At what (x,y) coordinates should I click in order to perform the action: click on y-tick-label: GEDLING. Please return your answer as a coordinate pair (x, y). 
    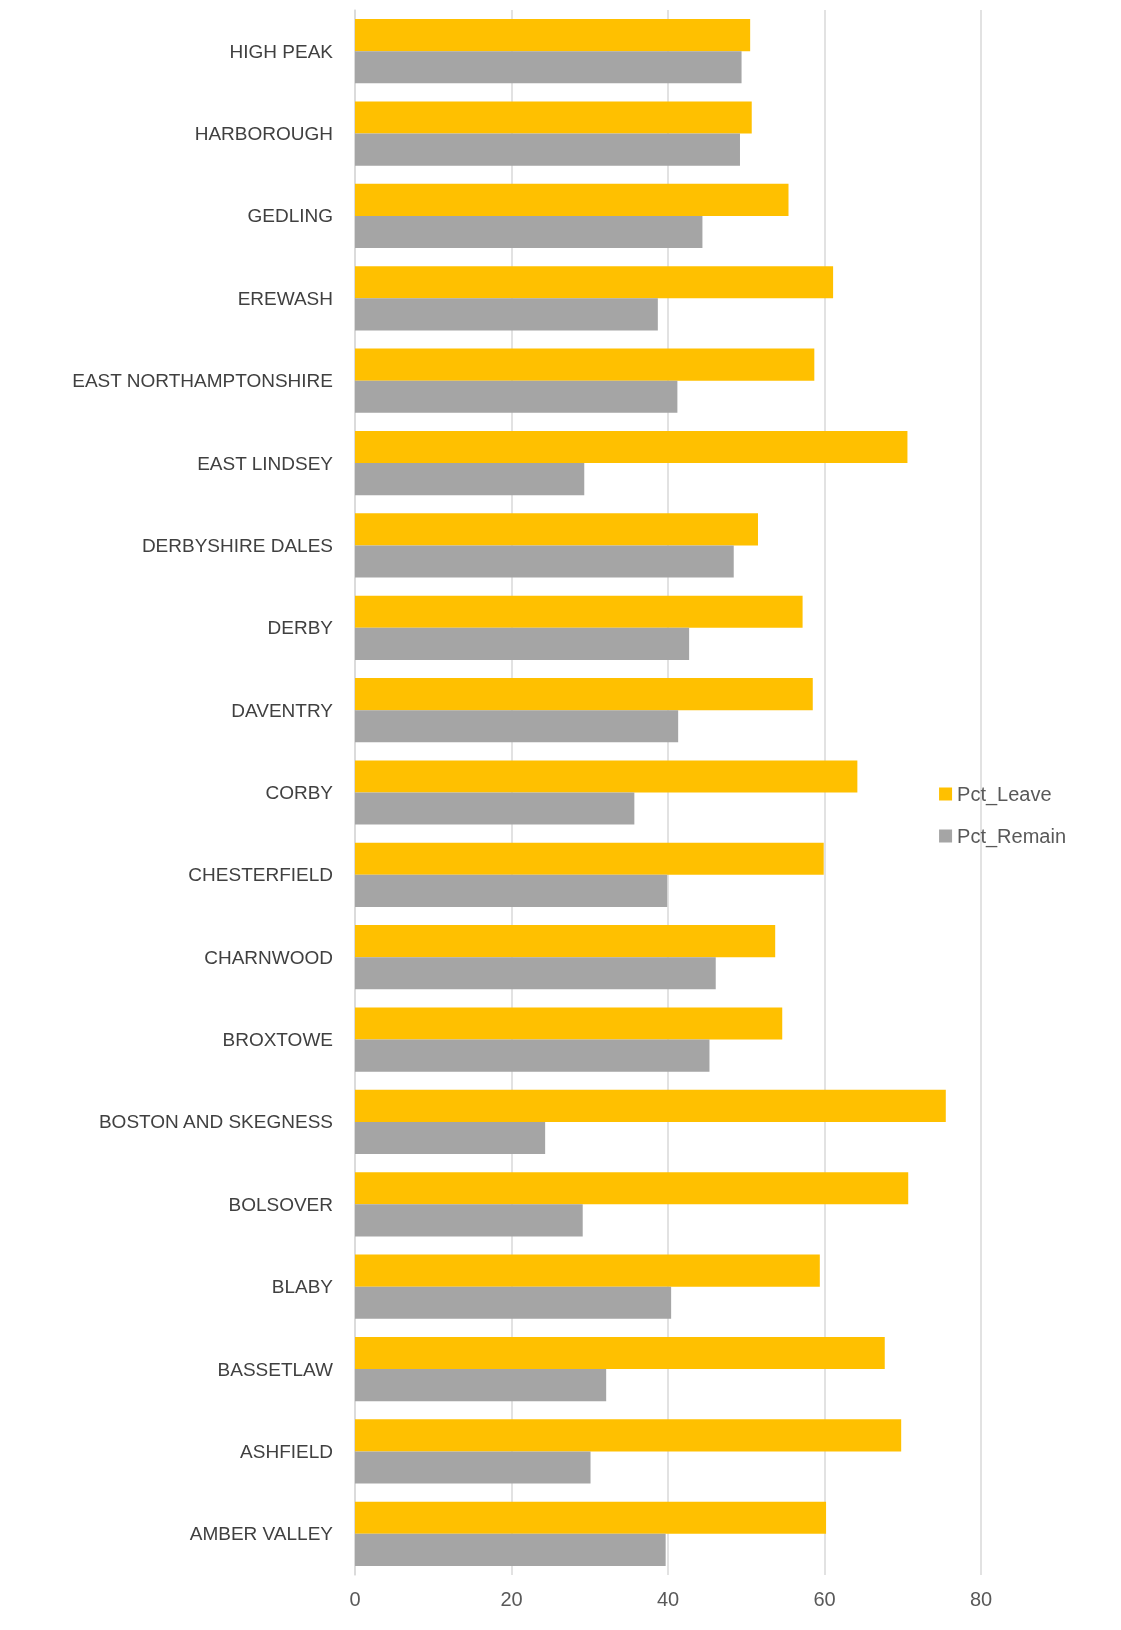
    Looking at the image, I should click on (290, 216).